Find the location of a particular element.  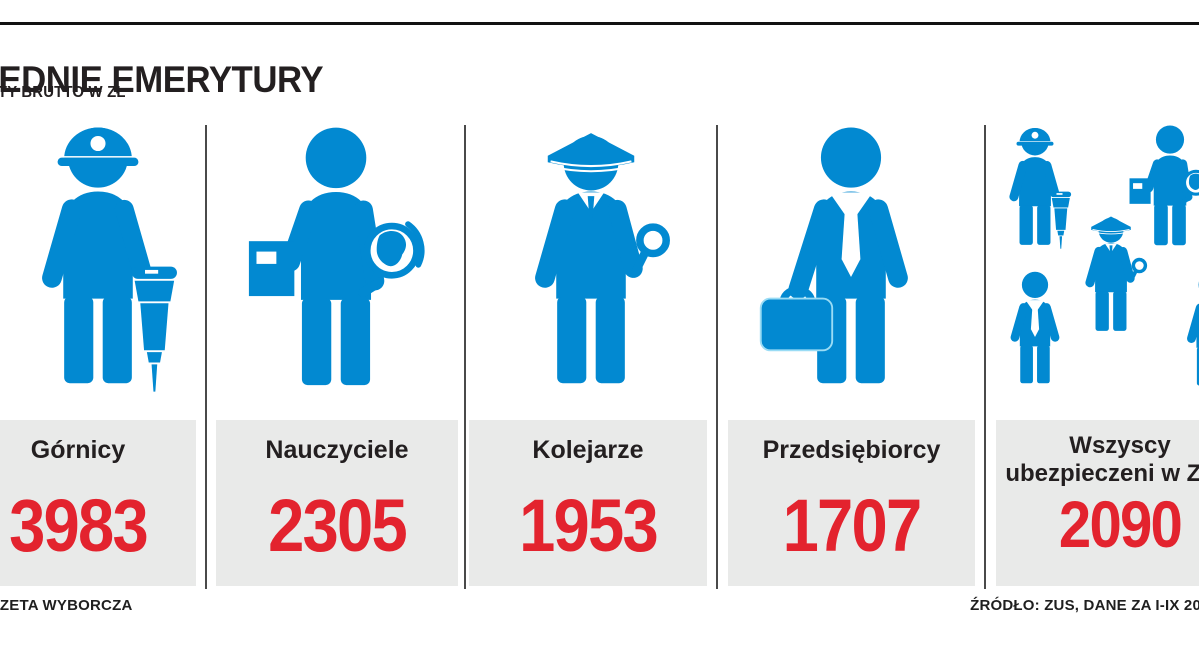

entrepreneur-pictogram-icon is located at coordinates (851, 261).